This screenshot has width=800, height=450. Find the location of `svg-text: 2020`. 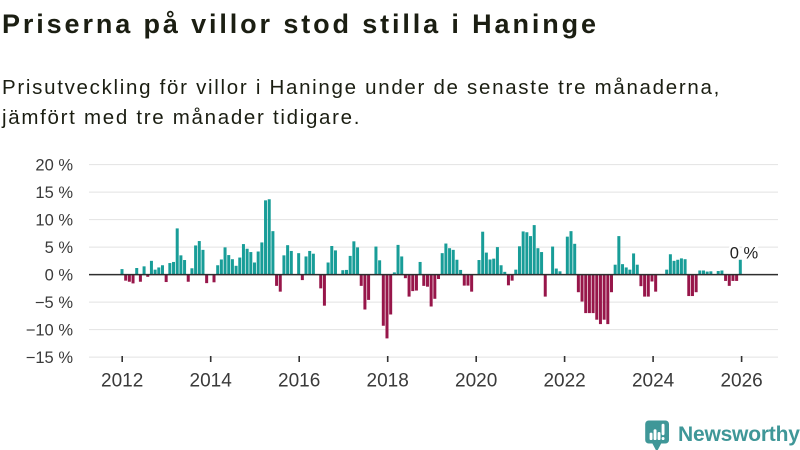

svg-text: 2020 is located at coordinates (476, 381).